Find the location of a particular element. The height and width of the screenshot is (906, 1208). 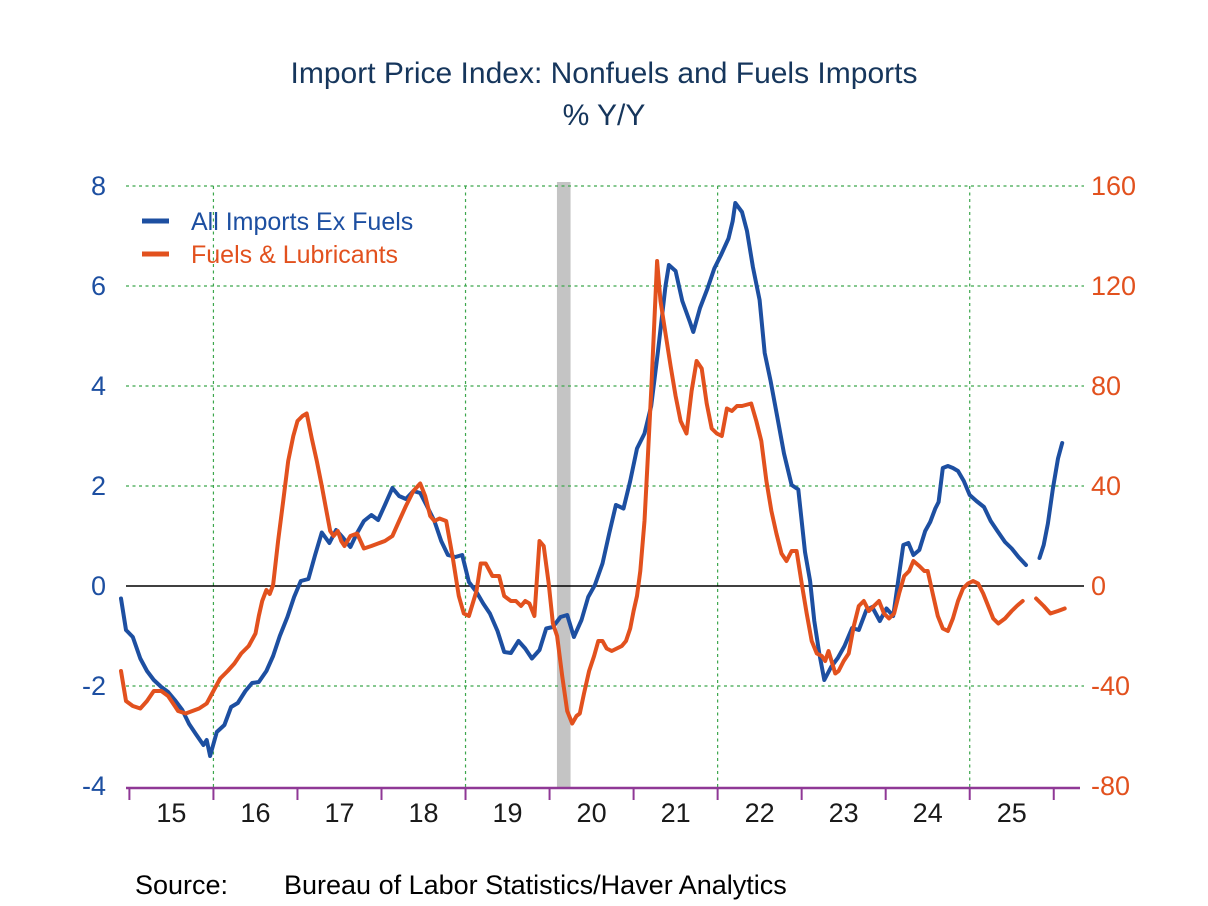

left-axis-label: 6 is located at coordinates (98, 286).